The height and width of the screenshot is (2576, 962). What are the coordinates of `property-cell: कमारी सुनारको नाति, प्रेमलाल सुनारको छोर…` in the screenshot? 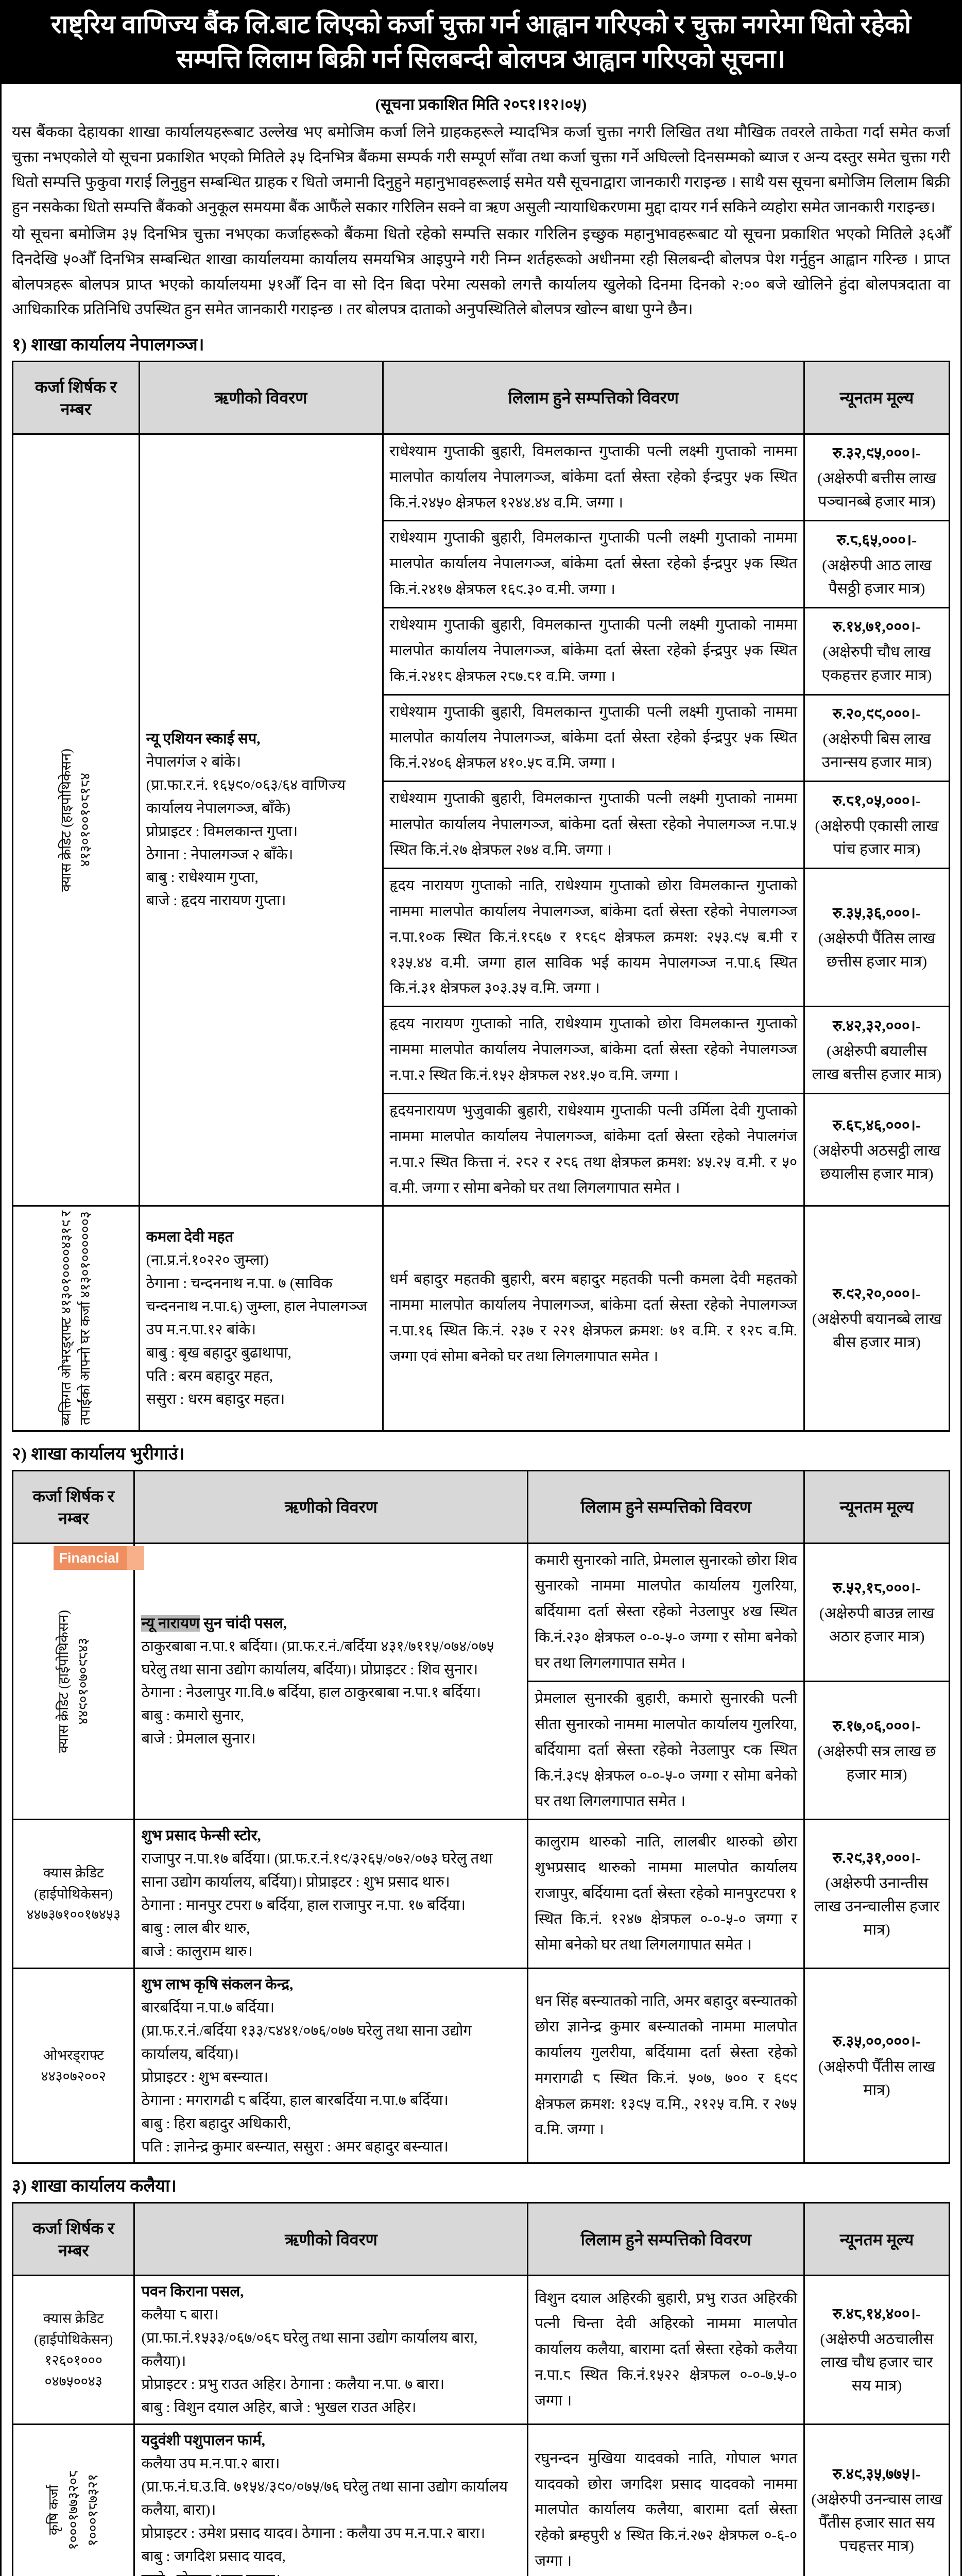 It's located at (666, 1612).